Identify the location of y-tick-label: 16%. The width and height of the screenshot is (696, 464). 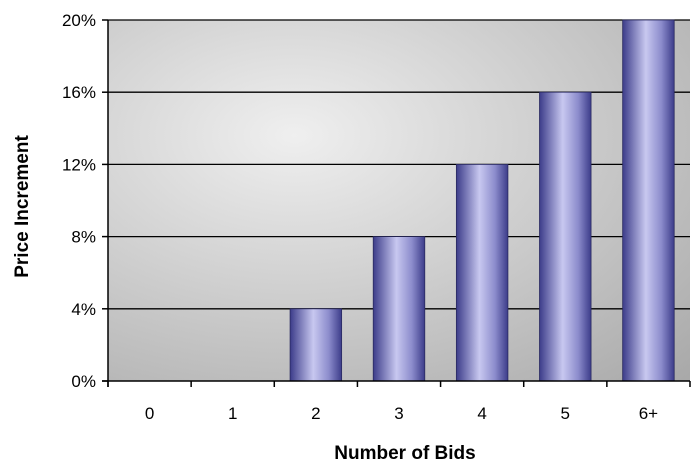
(79, 92).